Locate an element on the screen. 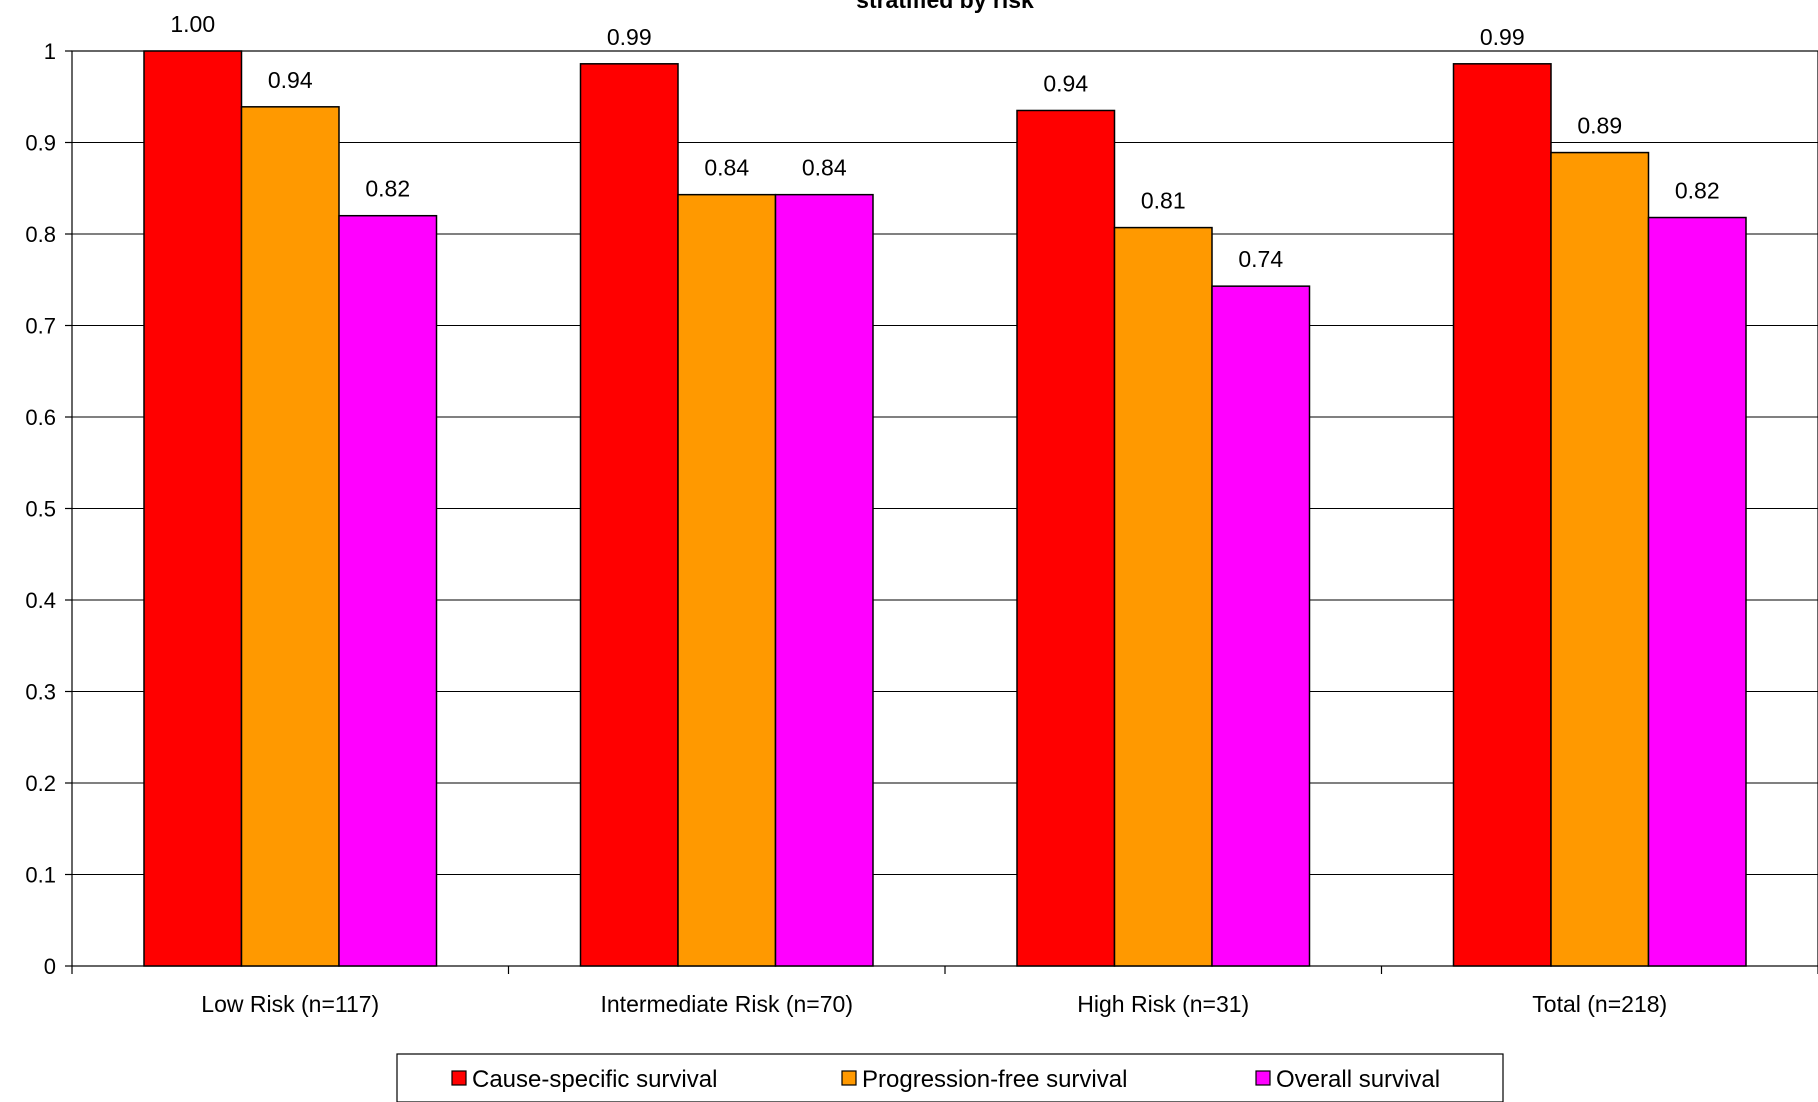  legend-label: Overall survival is located at coordinates (1358, 1079).